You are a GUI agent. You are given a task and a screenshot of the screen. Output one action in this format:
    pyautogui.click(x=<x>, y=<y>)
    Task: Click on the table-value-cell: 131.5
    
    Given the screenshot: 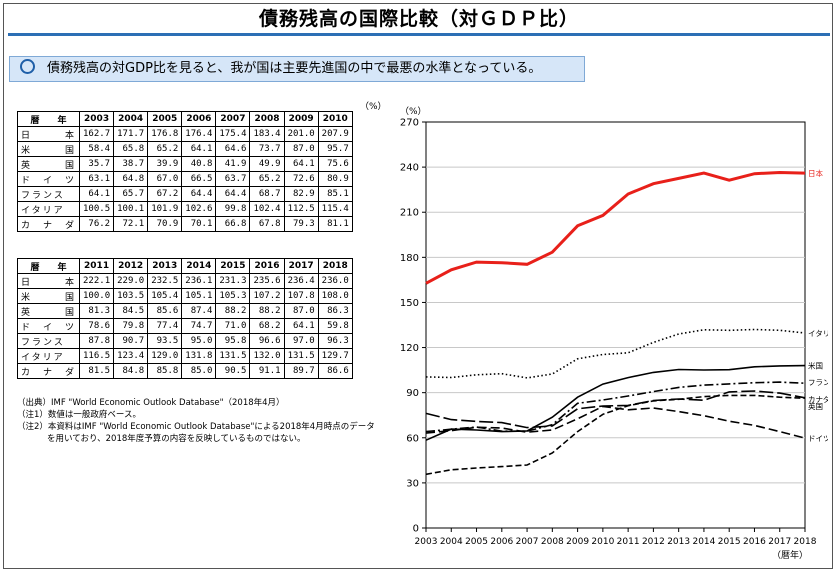 What is the action you would take?
    pyautogui.click(x=301, y=356)
    